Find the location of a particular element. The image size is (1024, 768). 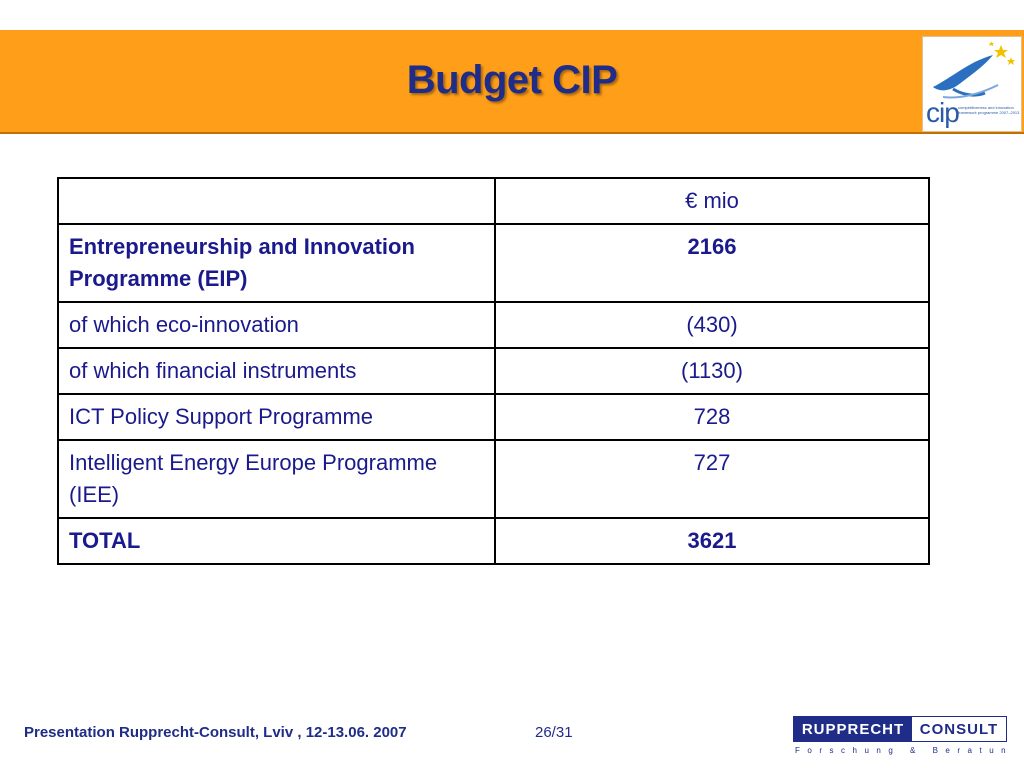

table-row: ICT Policy Support Programme 728 is located at coordinates (493, 417).